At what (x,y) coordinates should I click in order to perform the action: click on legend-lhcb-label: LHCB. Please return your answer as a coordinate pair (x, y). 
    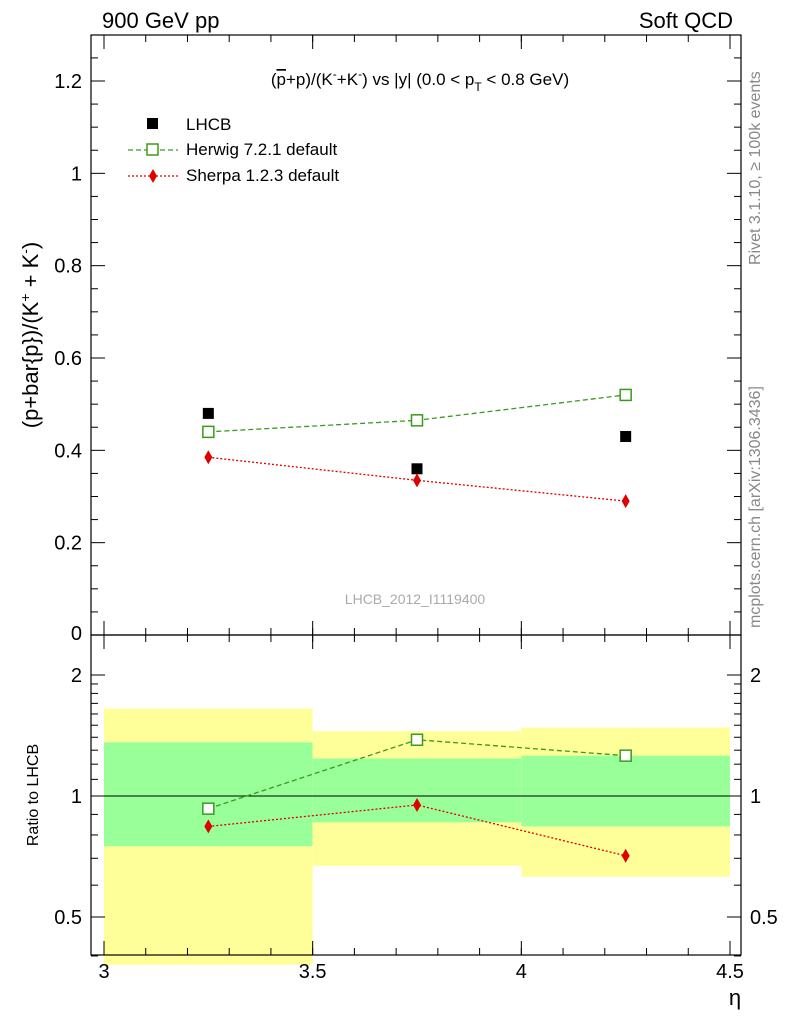
    Looking at the image, I should click on (208, 124).